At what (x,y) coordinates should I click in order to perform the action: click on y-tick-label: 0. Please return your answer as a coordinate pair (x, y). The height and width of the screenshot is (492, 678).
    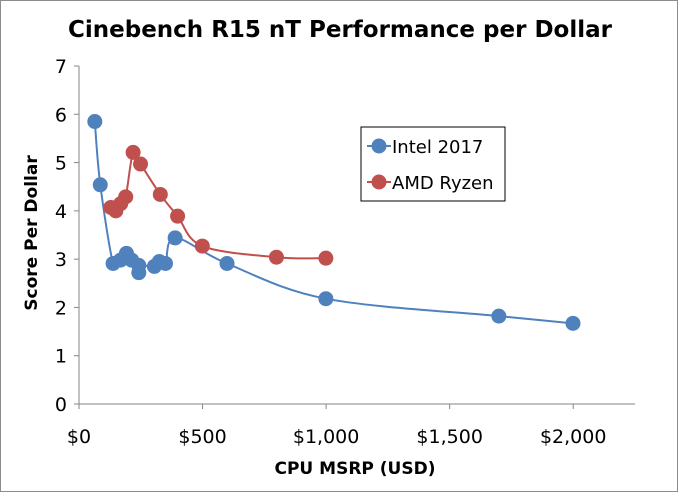
    Looking at the image, I should click on (61, 405).